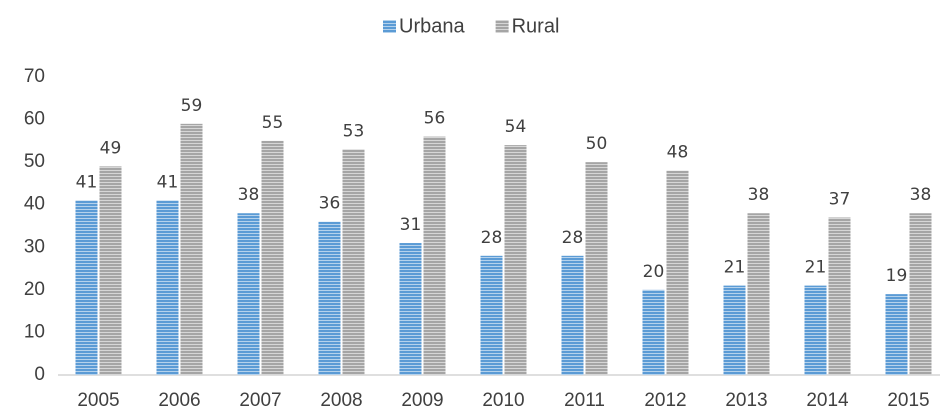 Image resolution: width=941 pixels, height=412 pixels. Describe the element at coordinates (678, 153) in the screenshot. I see `data-label: 48` at that location.